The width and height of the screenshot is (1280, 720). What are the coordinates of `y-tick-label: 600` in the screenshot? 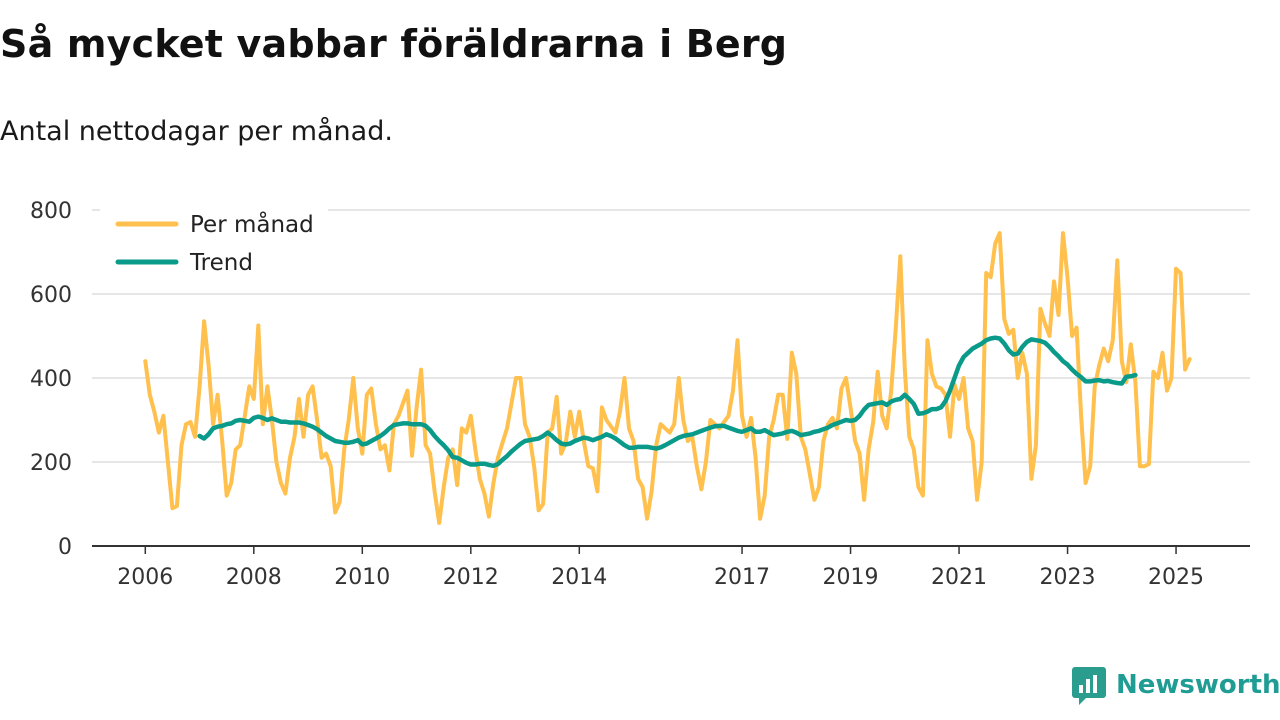 It's located at (51, 295).